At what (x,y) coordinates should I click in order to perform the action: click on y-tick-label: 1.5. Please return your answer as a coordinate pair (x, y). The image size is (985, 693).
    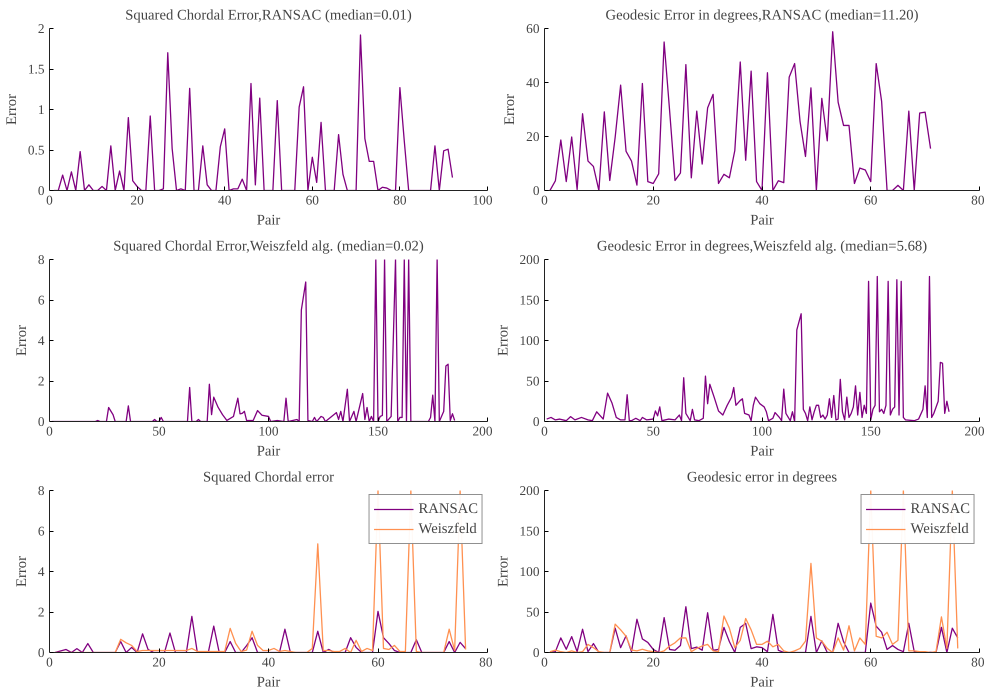
    Looking at the image, I should click on (36, 69).